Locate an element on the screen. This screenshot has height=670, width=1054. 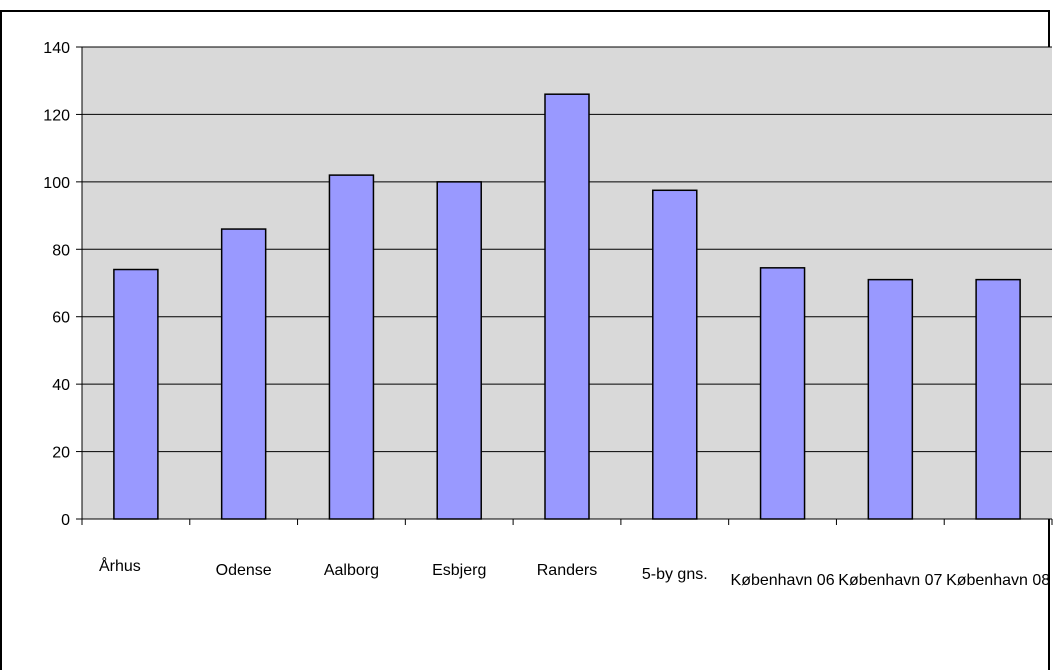
y-tick-label: 60 is located at coordinates (61, 318).